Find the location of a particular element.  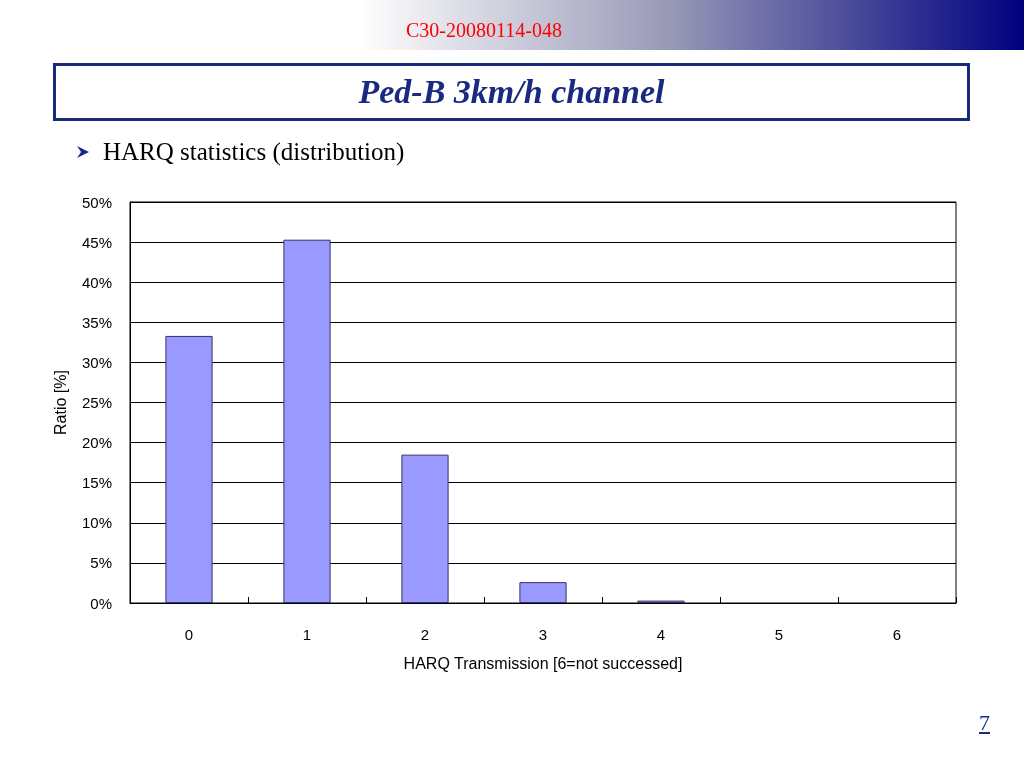

x-tick-label: 0 is located at coordinates (189, 634).